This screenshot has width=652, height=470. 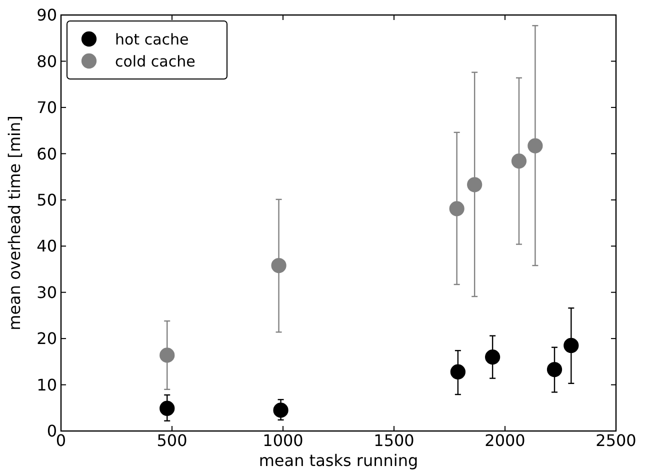 What do you see at coordinates (394, 440) in the screenshot?
I see `x-tick-label: 1500` at bounding box center [394, 440].